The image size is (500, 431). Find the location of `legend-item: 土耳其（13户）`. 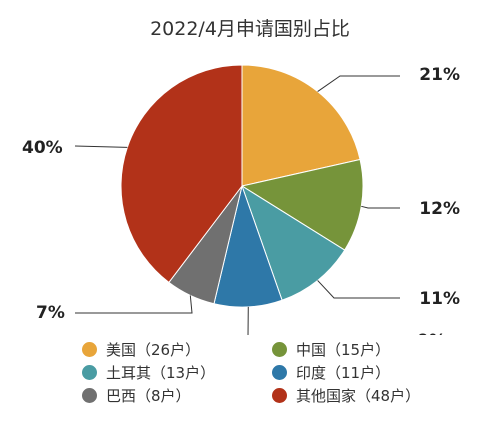

legend-item: 土耳其（13户） is located at coordinates (177, 372).